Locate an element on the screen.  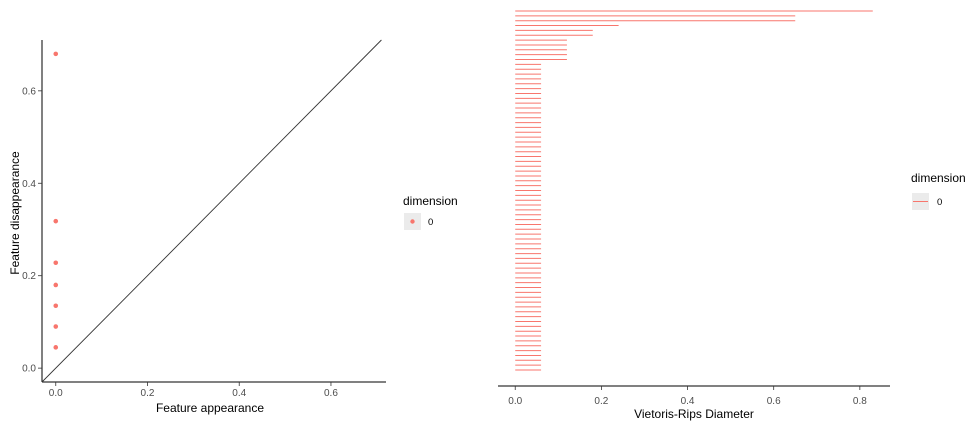
legend-point-icon is located at coordinates (412, 221).